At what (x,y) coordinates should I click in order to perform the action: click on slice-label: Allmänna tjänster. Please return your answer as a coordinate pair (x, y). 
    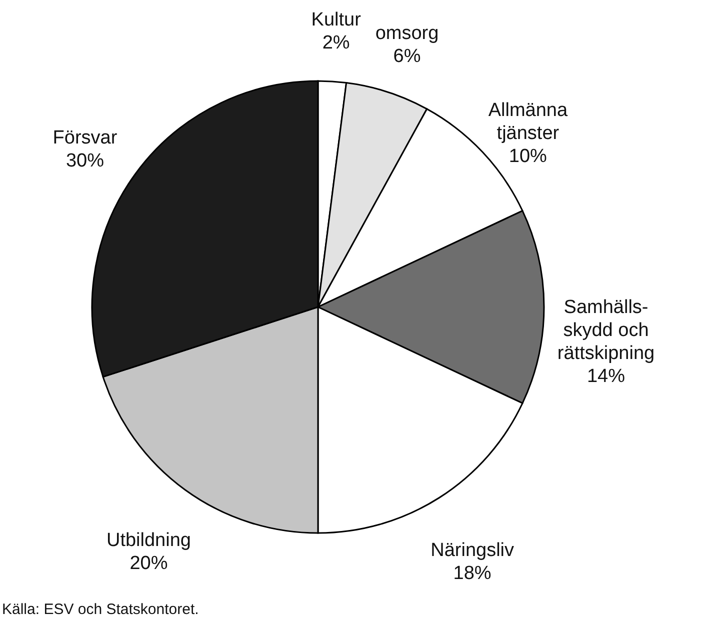
    Looking at the image, I should click on (528, 122).